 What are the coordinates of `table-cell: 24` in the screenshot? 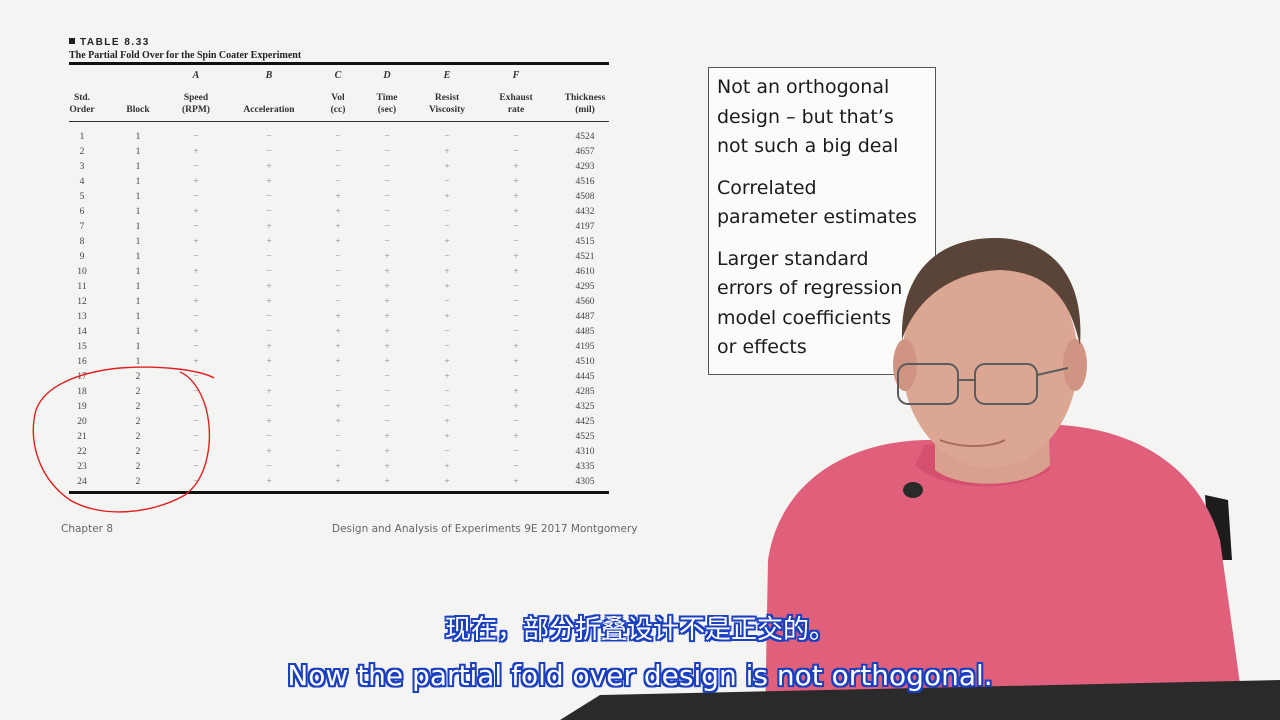 It's located at (82, 482).